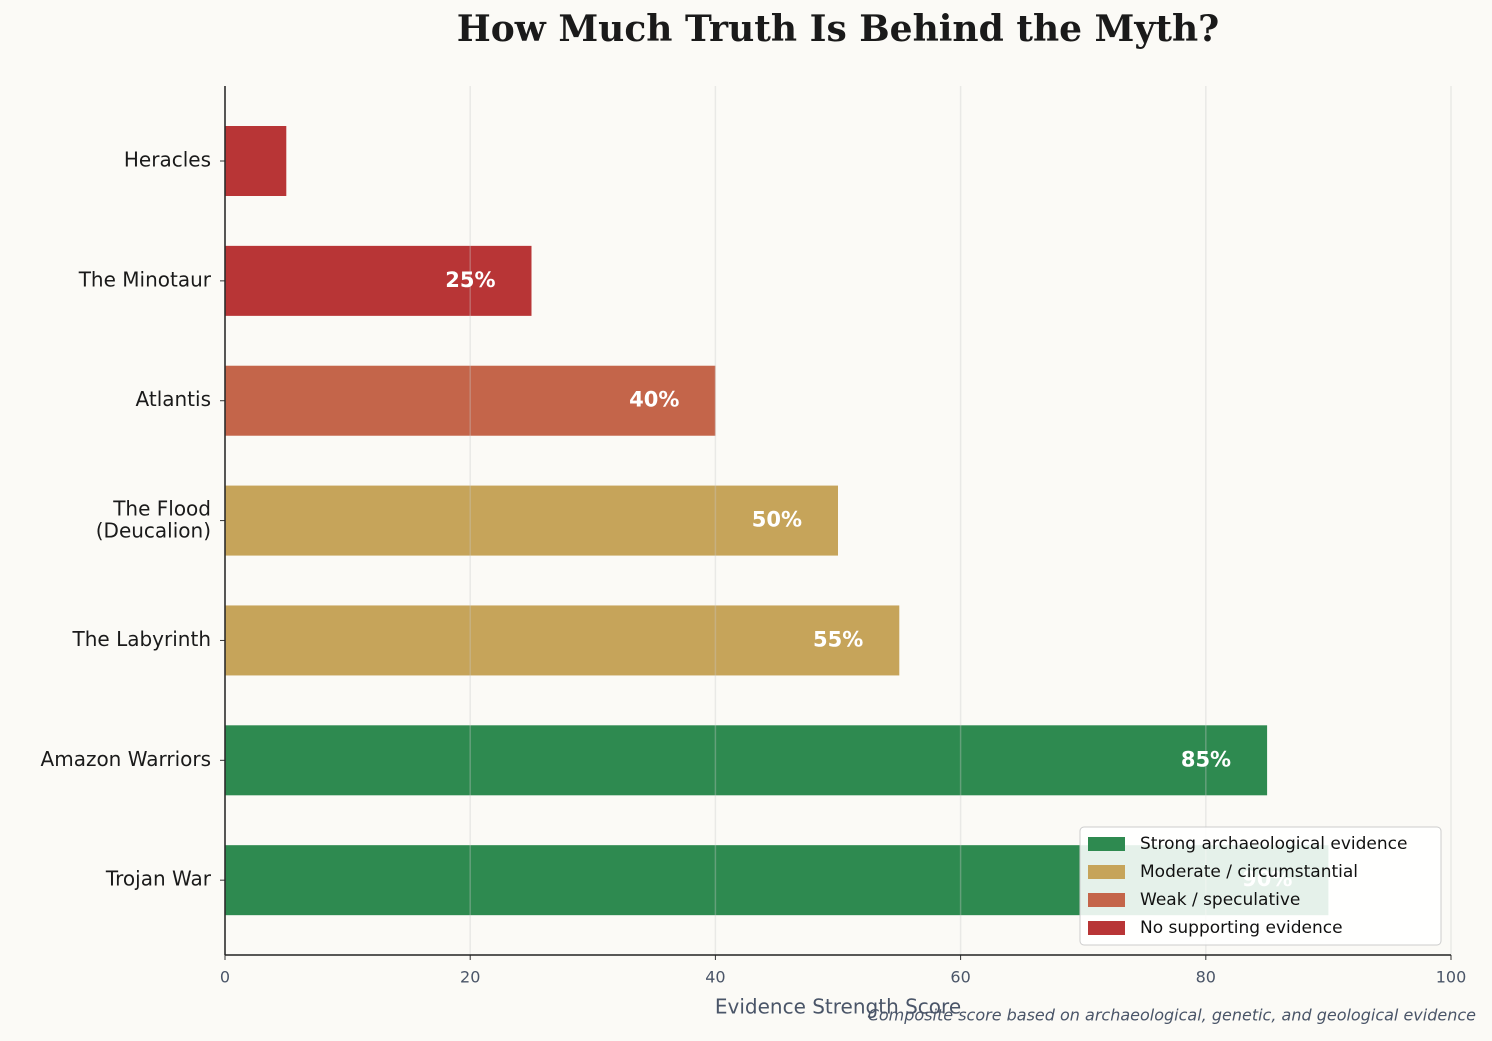  What do you see at coordinates (838, 29) in the screenshot?
I see `chart-title: How Much Truth Is Behind the Myth?` at bounding box center [838, 29].